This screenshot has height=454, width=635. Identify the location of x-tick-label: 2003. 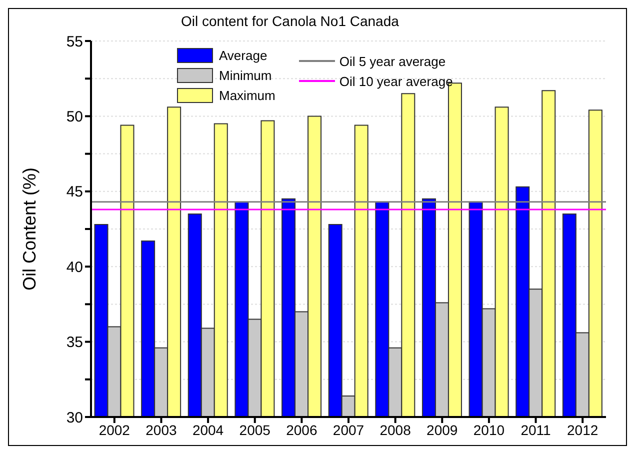
(162, 430).